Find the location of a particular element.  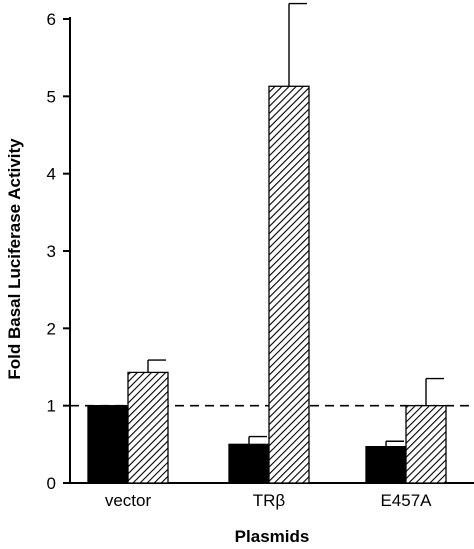

y-tick-label-5: 5 is located at coordinates (51, 96).